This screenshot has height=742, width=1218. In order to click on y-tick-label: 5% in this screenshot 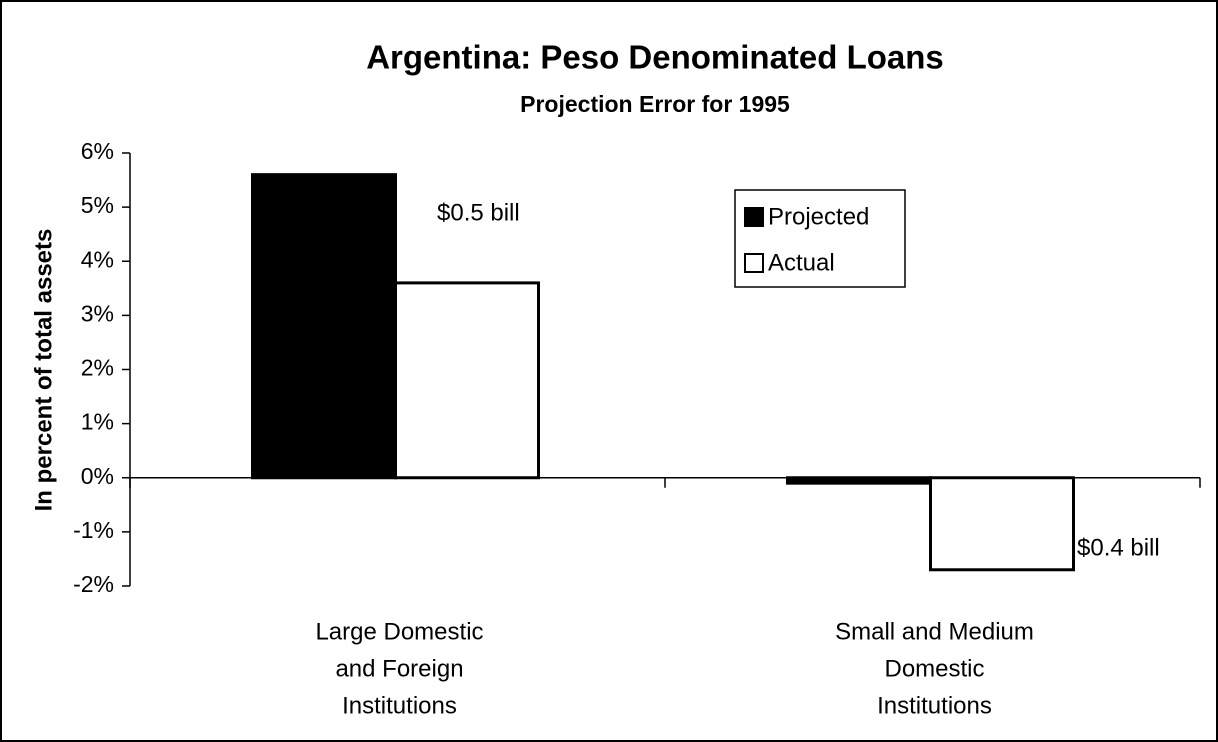, I will do `click(97, 205)`.